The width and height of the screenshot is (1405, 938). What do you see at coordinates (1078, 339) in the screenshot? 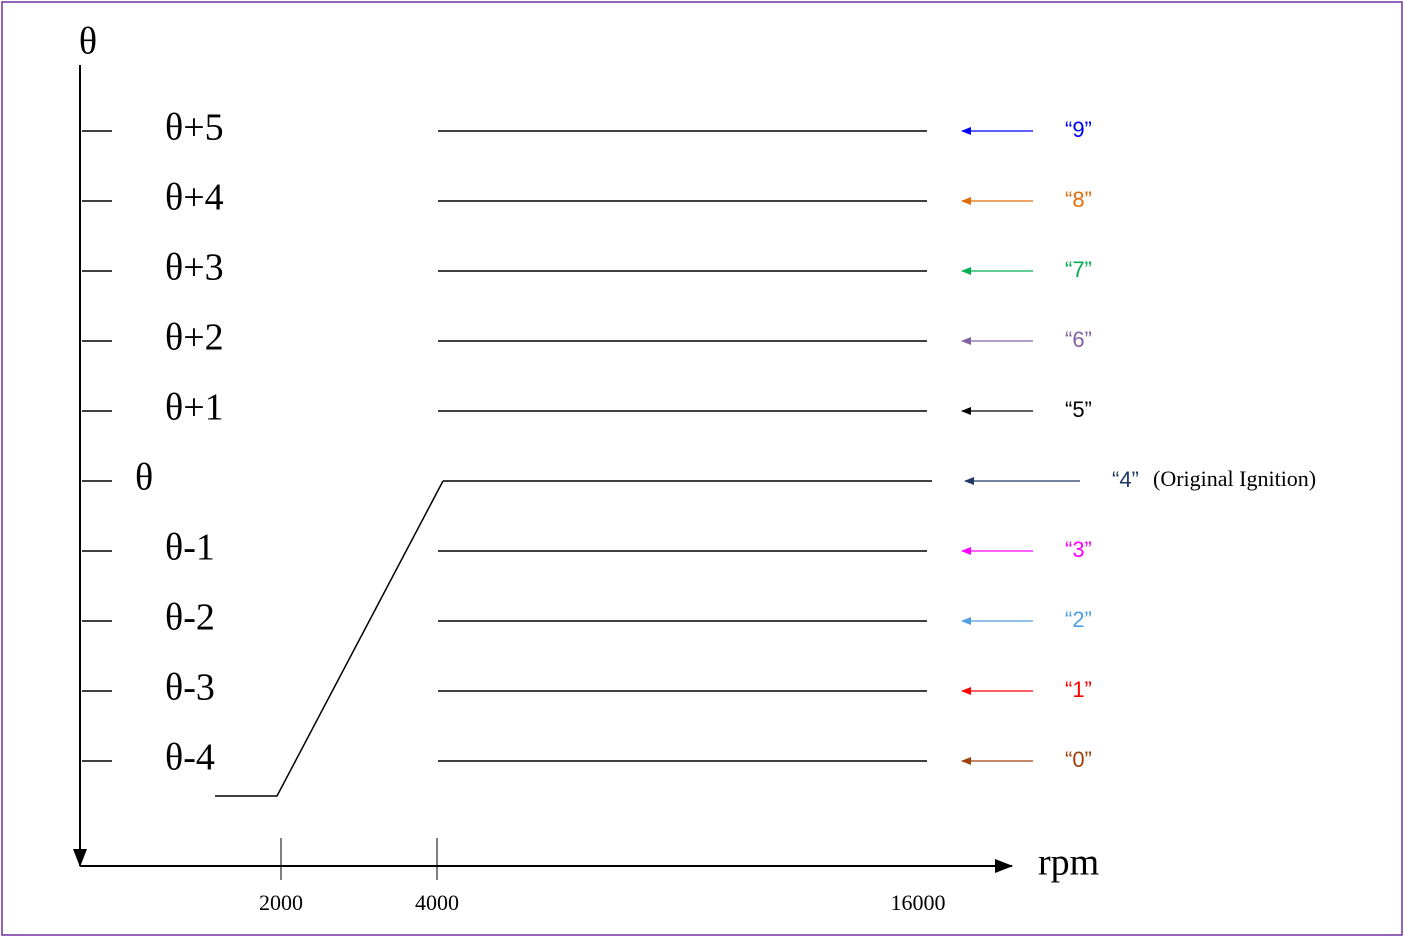
I see `level-tag: “6”` at bounding box center [1078, 339].